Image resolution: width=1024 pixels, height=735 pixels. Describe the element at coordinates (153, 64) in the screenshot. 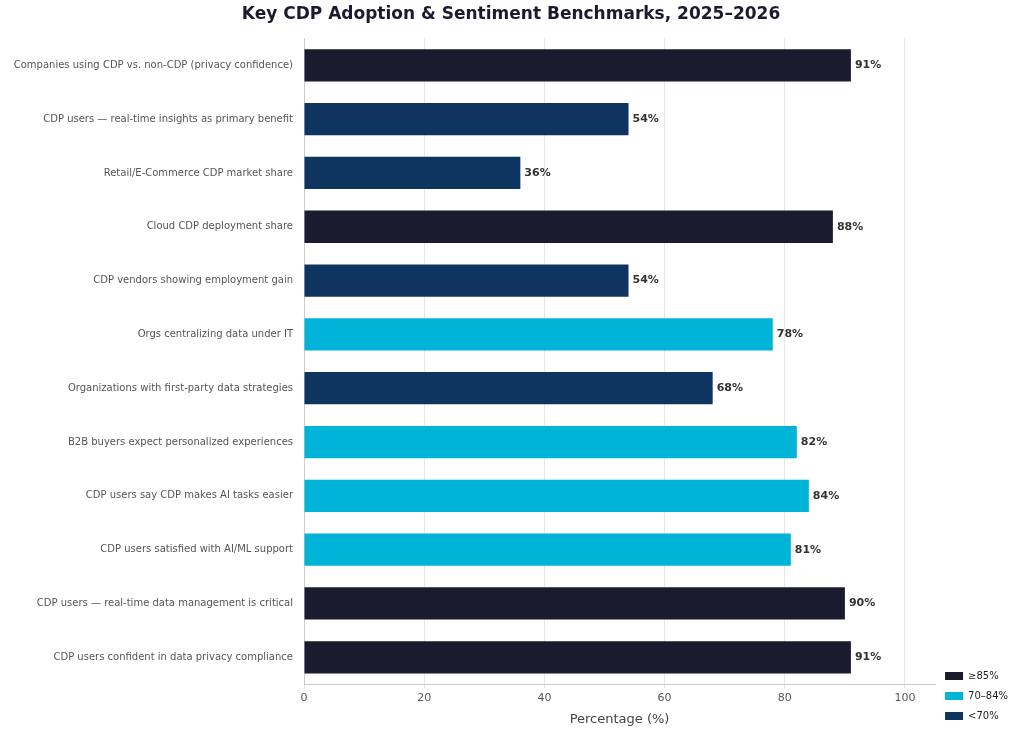

I see `y-tick-label: Companies using CDP vs. non-CDP (privacy confidence)` at that location.